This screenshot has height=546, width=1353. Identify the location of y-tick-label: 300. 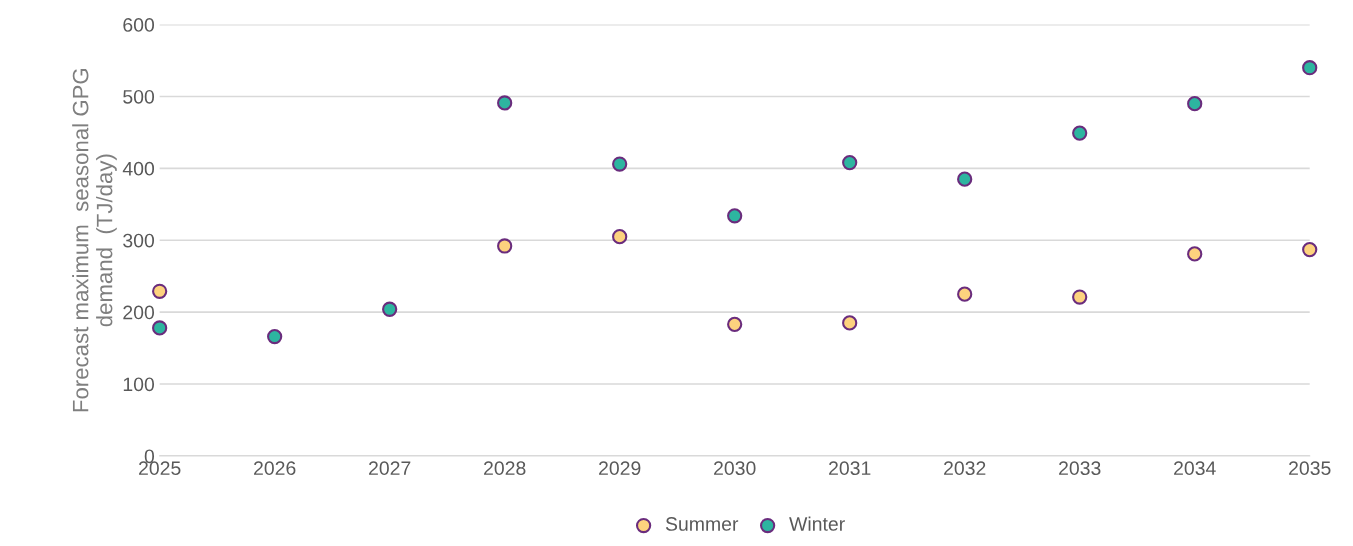
(139, 240).